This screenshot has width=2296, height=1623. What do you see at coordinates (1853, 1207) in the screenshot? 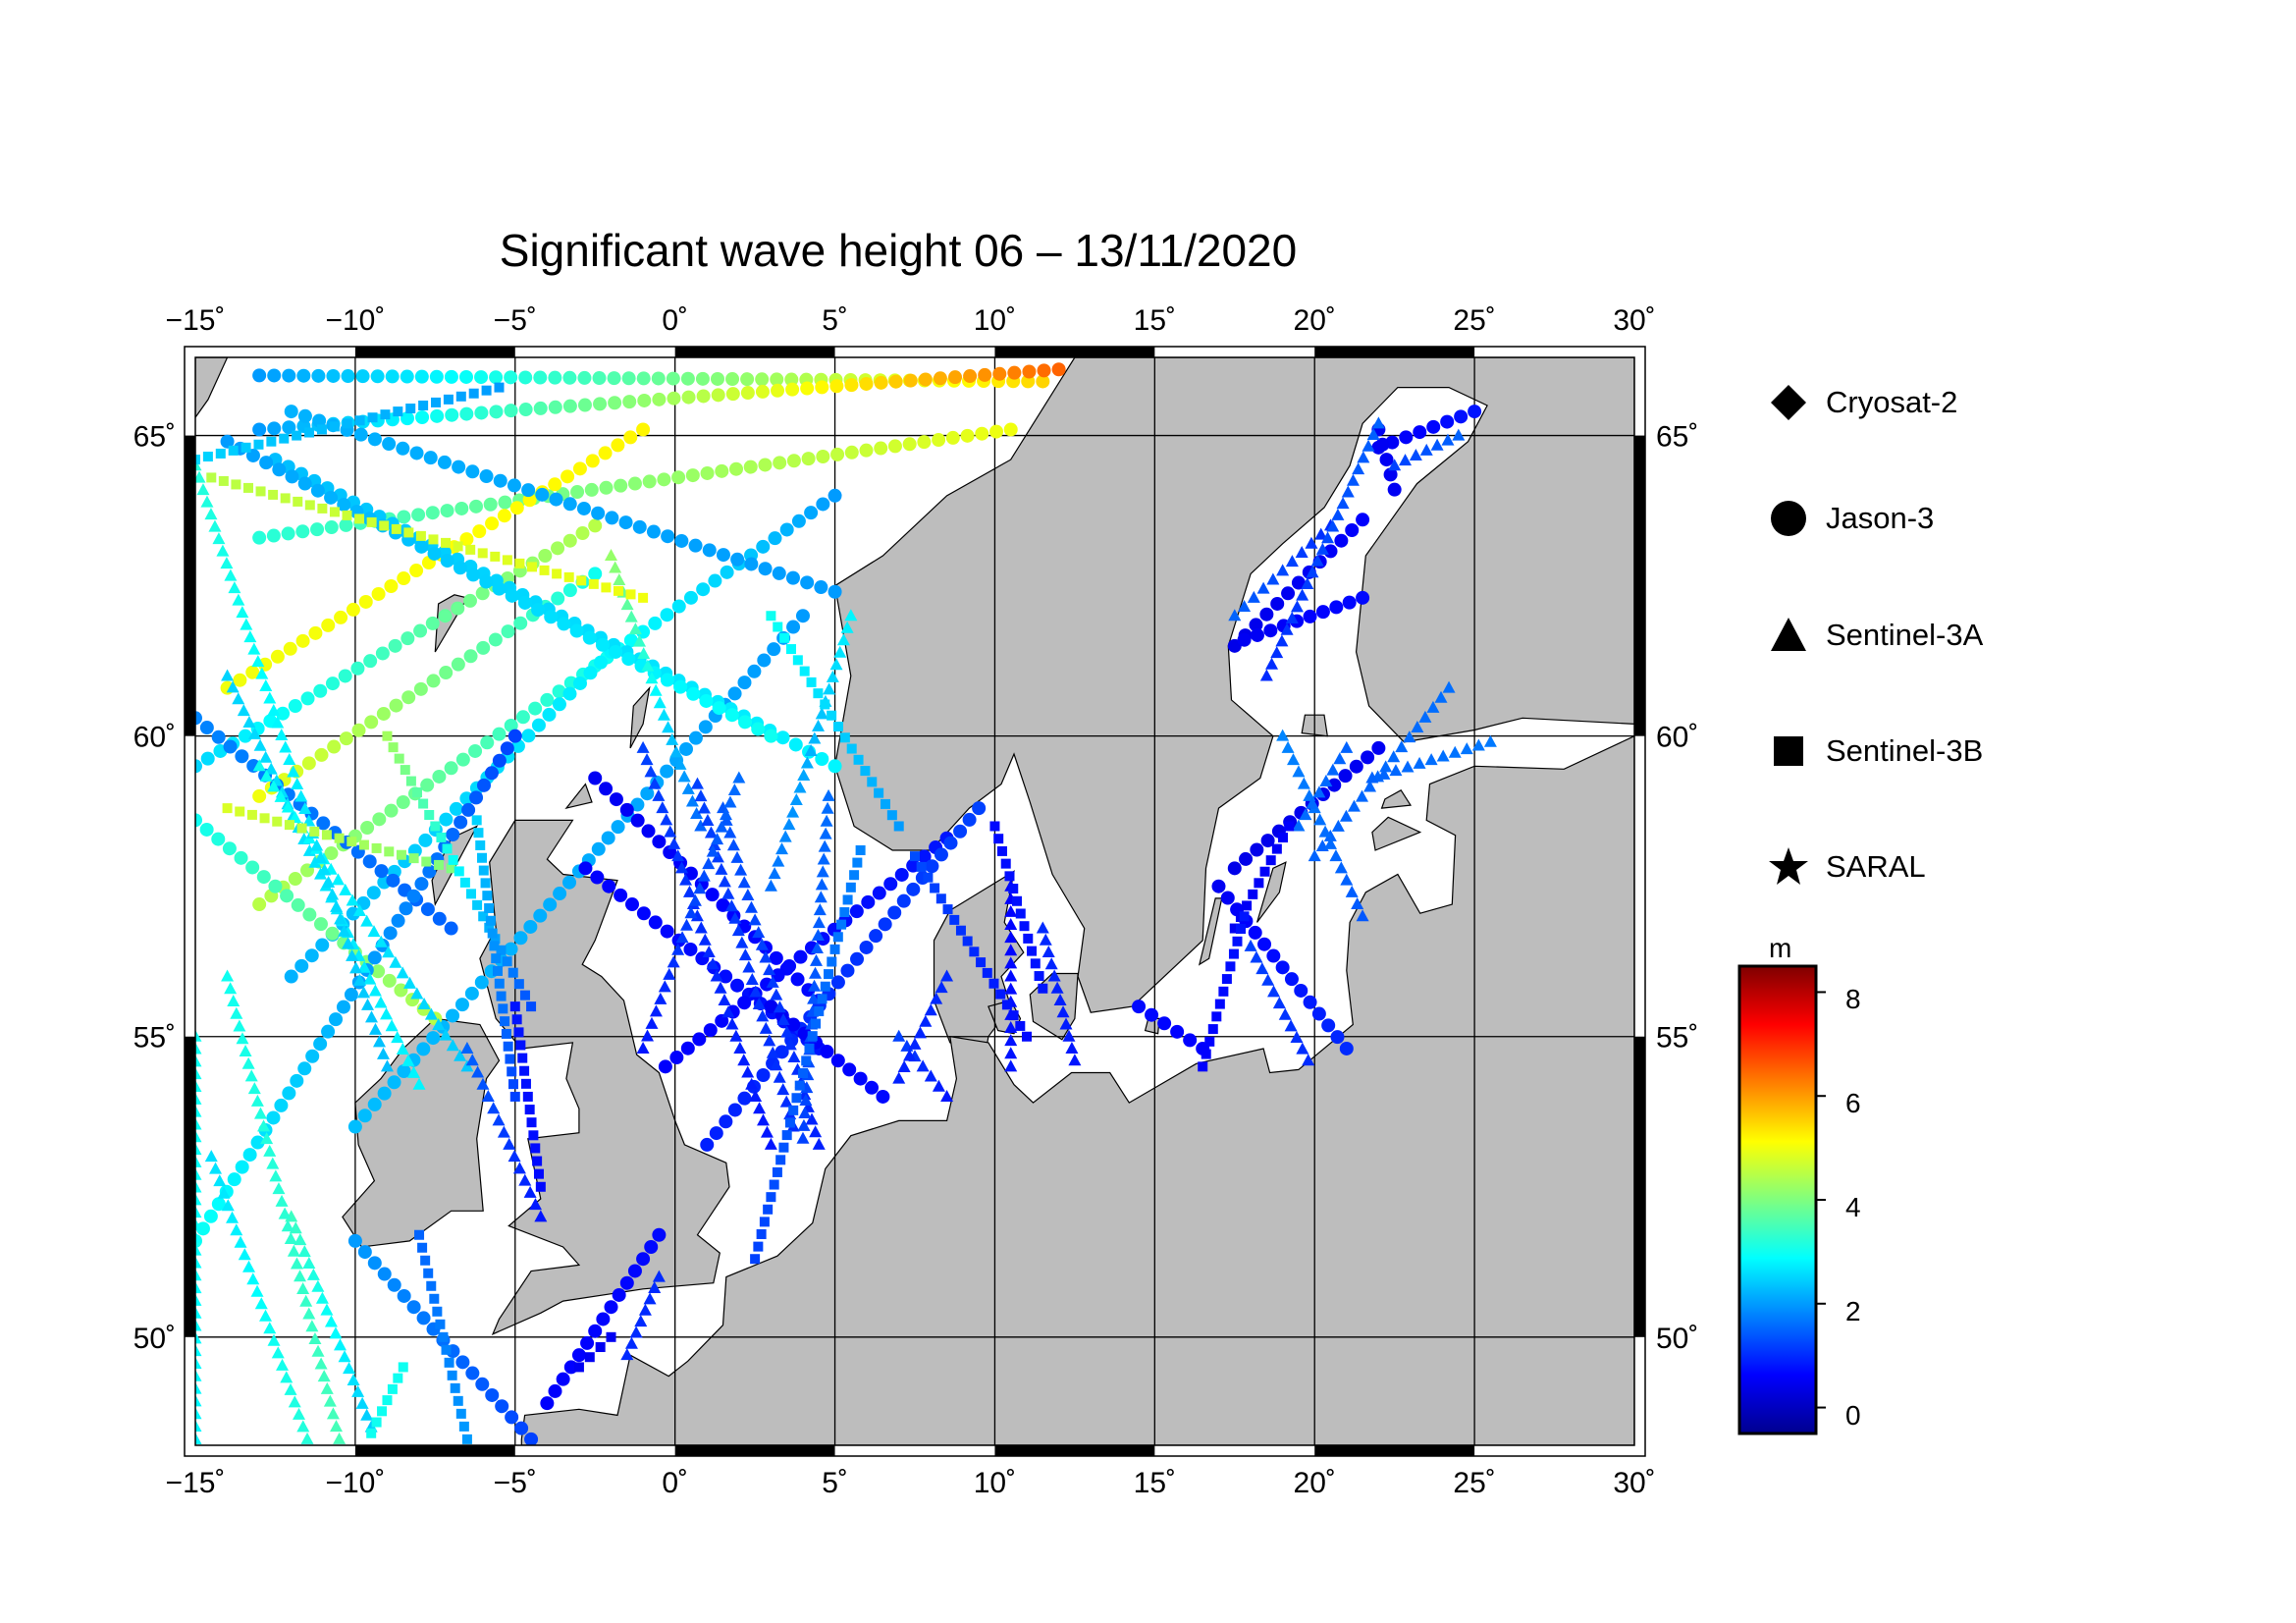
I see `colorbar-tick: 4` at bounding box center [1853, 1207].